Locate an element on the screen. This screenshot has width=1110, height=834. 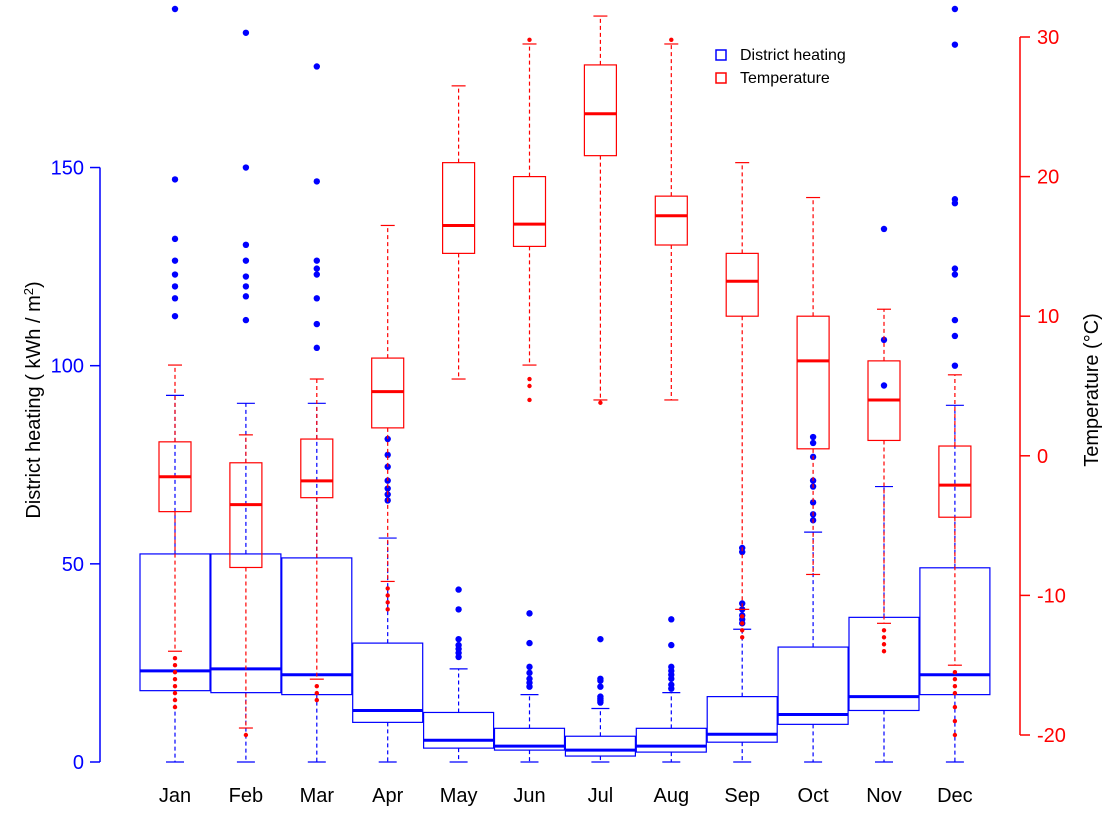
left-axis: 0 50 100 150 is located at coordinates (76, 466).